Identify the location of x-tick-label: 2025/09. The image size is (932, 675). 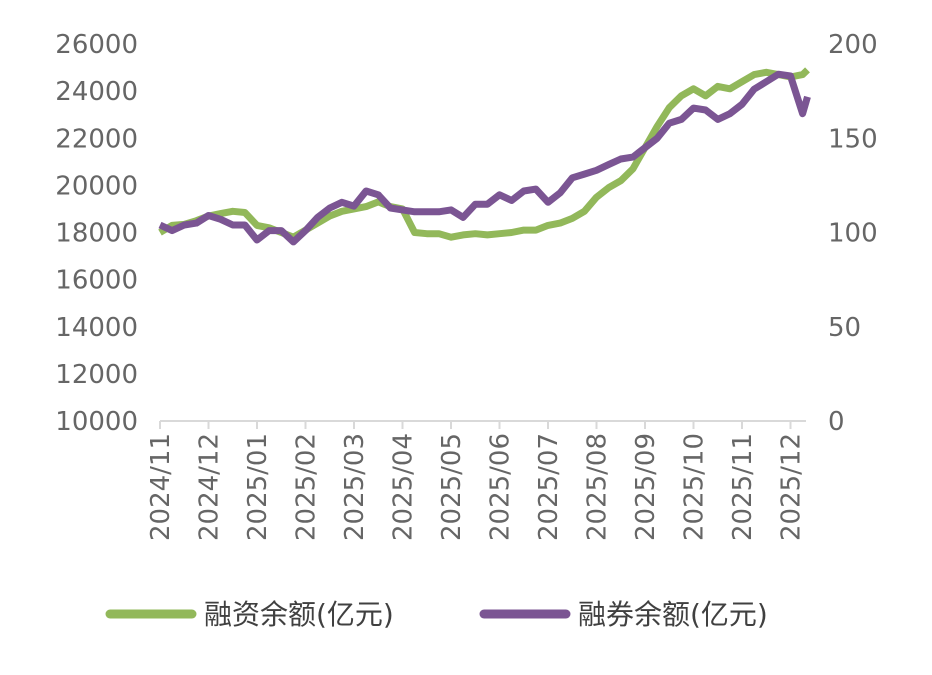
(646, 487).